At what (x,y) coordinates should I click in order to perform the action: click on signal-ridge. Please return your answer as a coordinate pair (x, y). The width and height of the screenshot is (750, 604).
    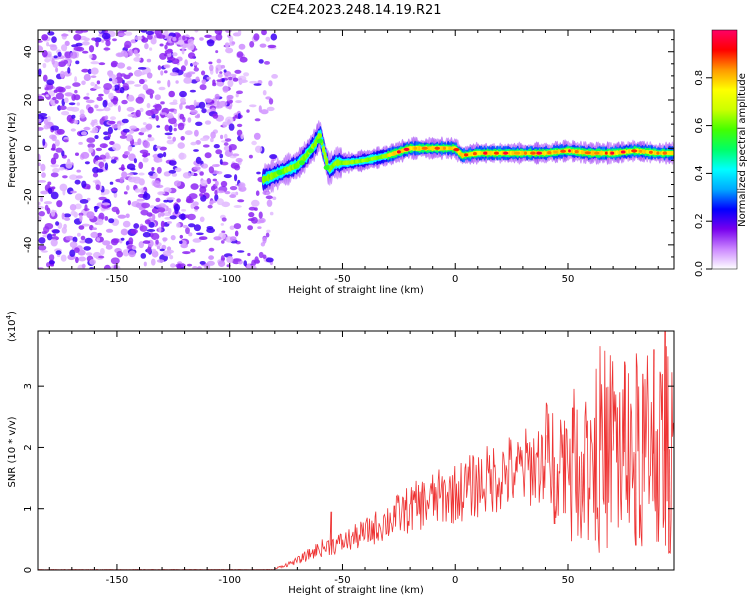
    Looking at the image, I should click on (467, 158).